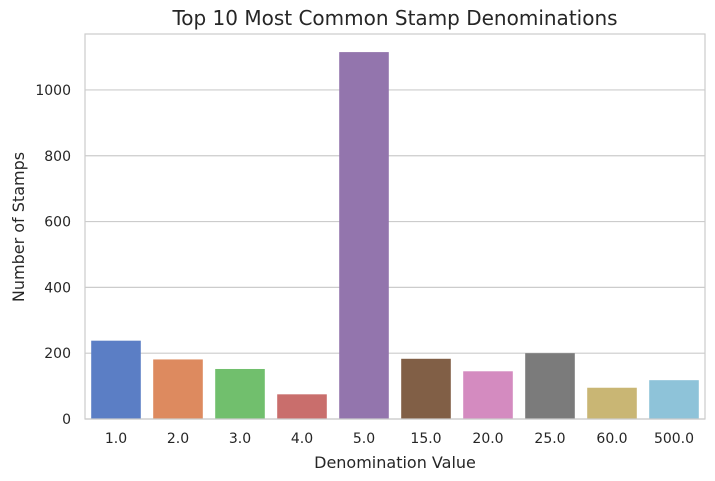 The width and height of the screenshot is (715, 481). I want to click on x-tick-label: 25.0, so click(549, 439).